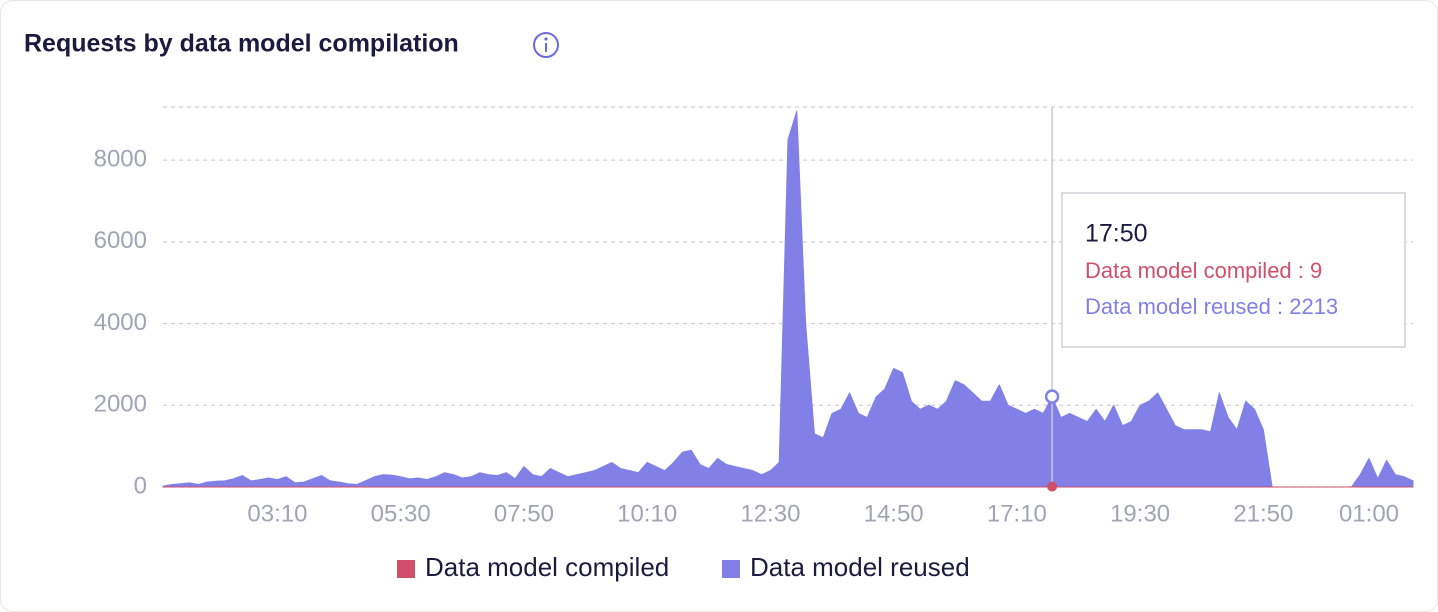 The width and height of the screenshot is (1438, 612). Describe the element at coordinates (647, 513) in the screenshot. I see `x-tick-label: 10:10` at that location.